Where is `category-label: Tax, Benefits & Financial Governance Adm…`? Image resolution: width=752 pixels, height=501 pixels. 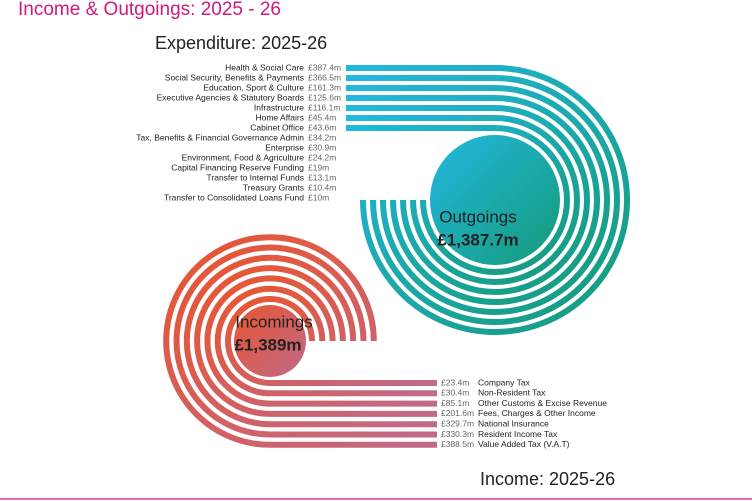
category-label: Tax, Benefits & Financial Governance Adm… is located at coordinates (220, 137).